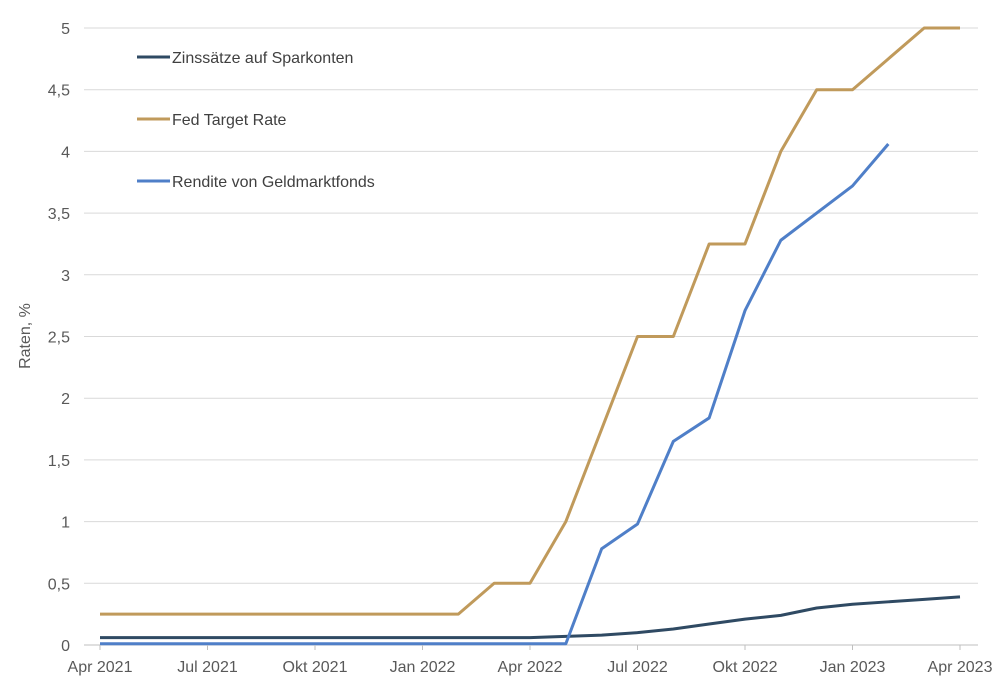  Describe the element at coordinates (100, 667) in the screenshot. I see `x-tick-label: Apr 2021` at that location.